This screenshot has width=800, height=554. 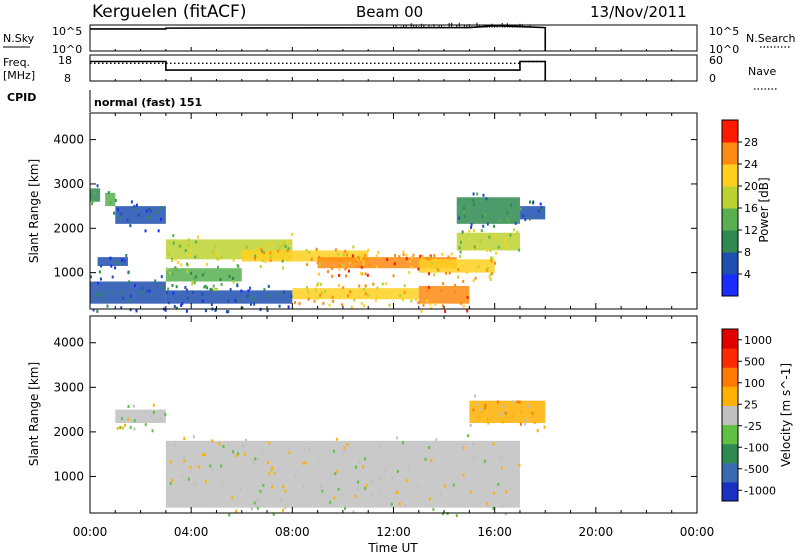 I want to click on colorbar-tick-label: 100, so click(x=754, y=383).